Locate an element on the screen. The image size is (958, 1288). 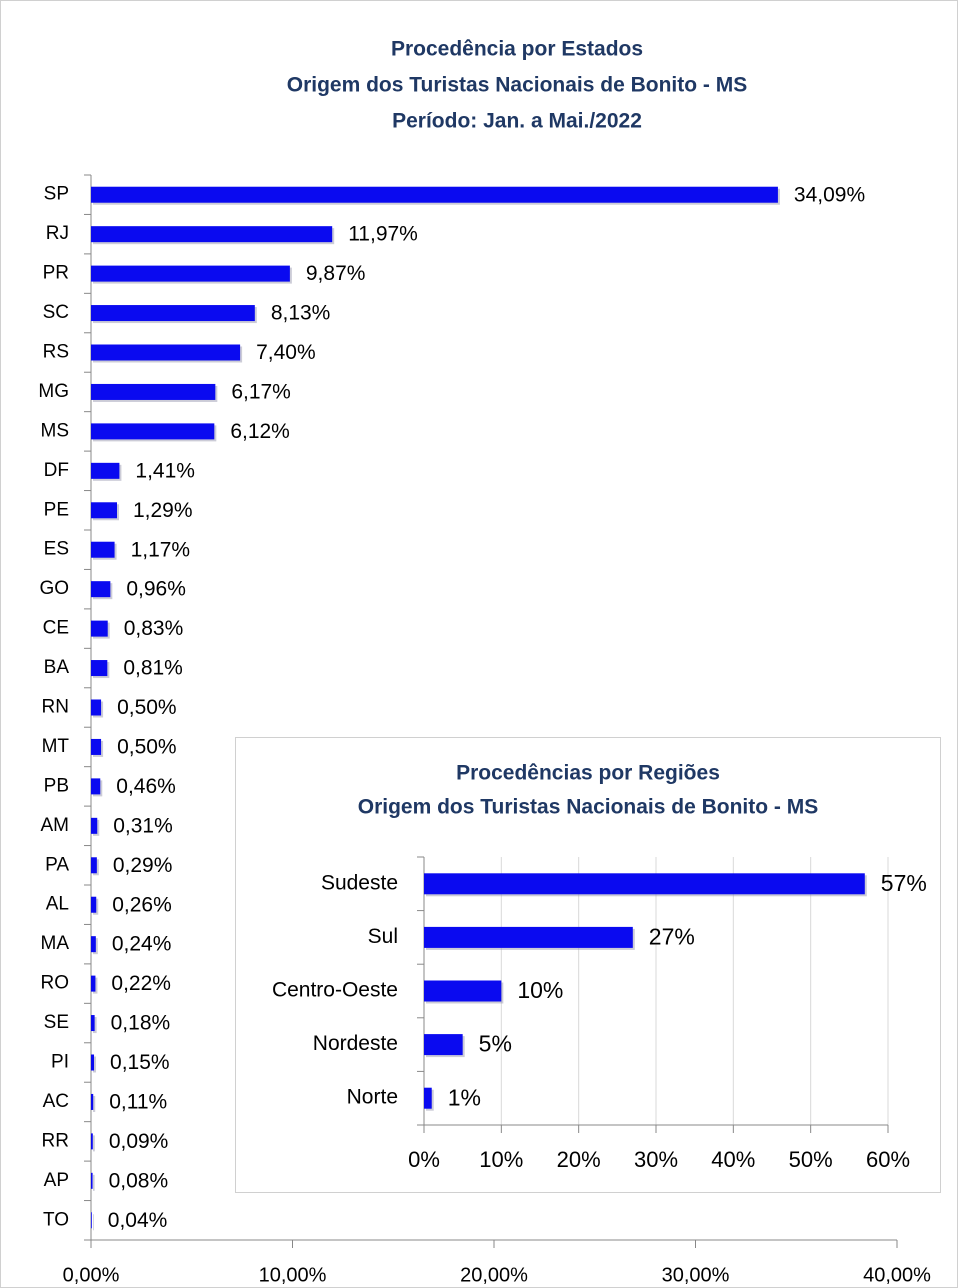
data-label: 10% is located at coordinates (540, 990).